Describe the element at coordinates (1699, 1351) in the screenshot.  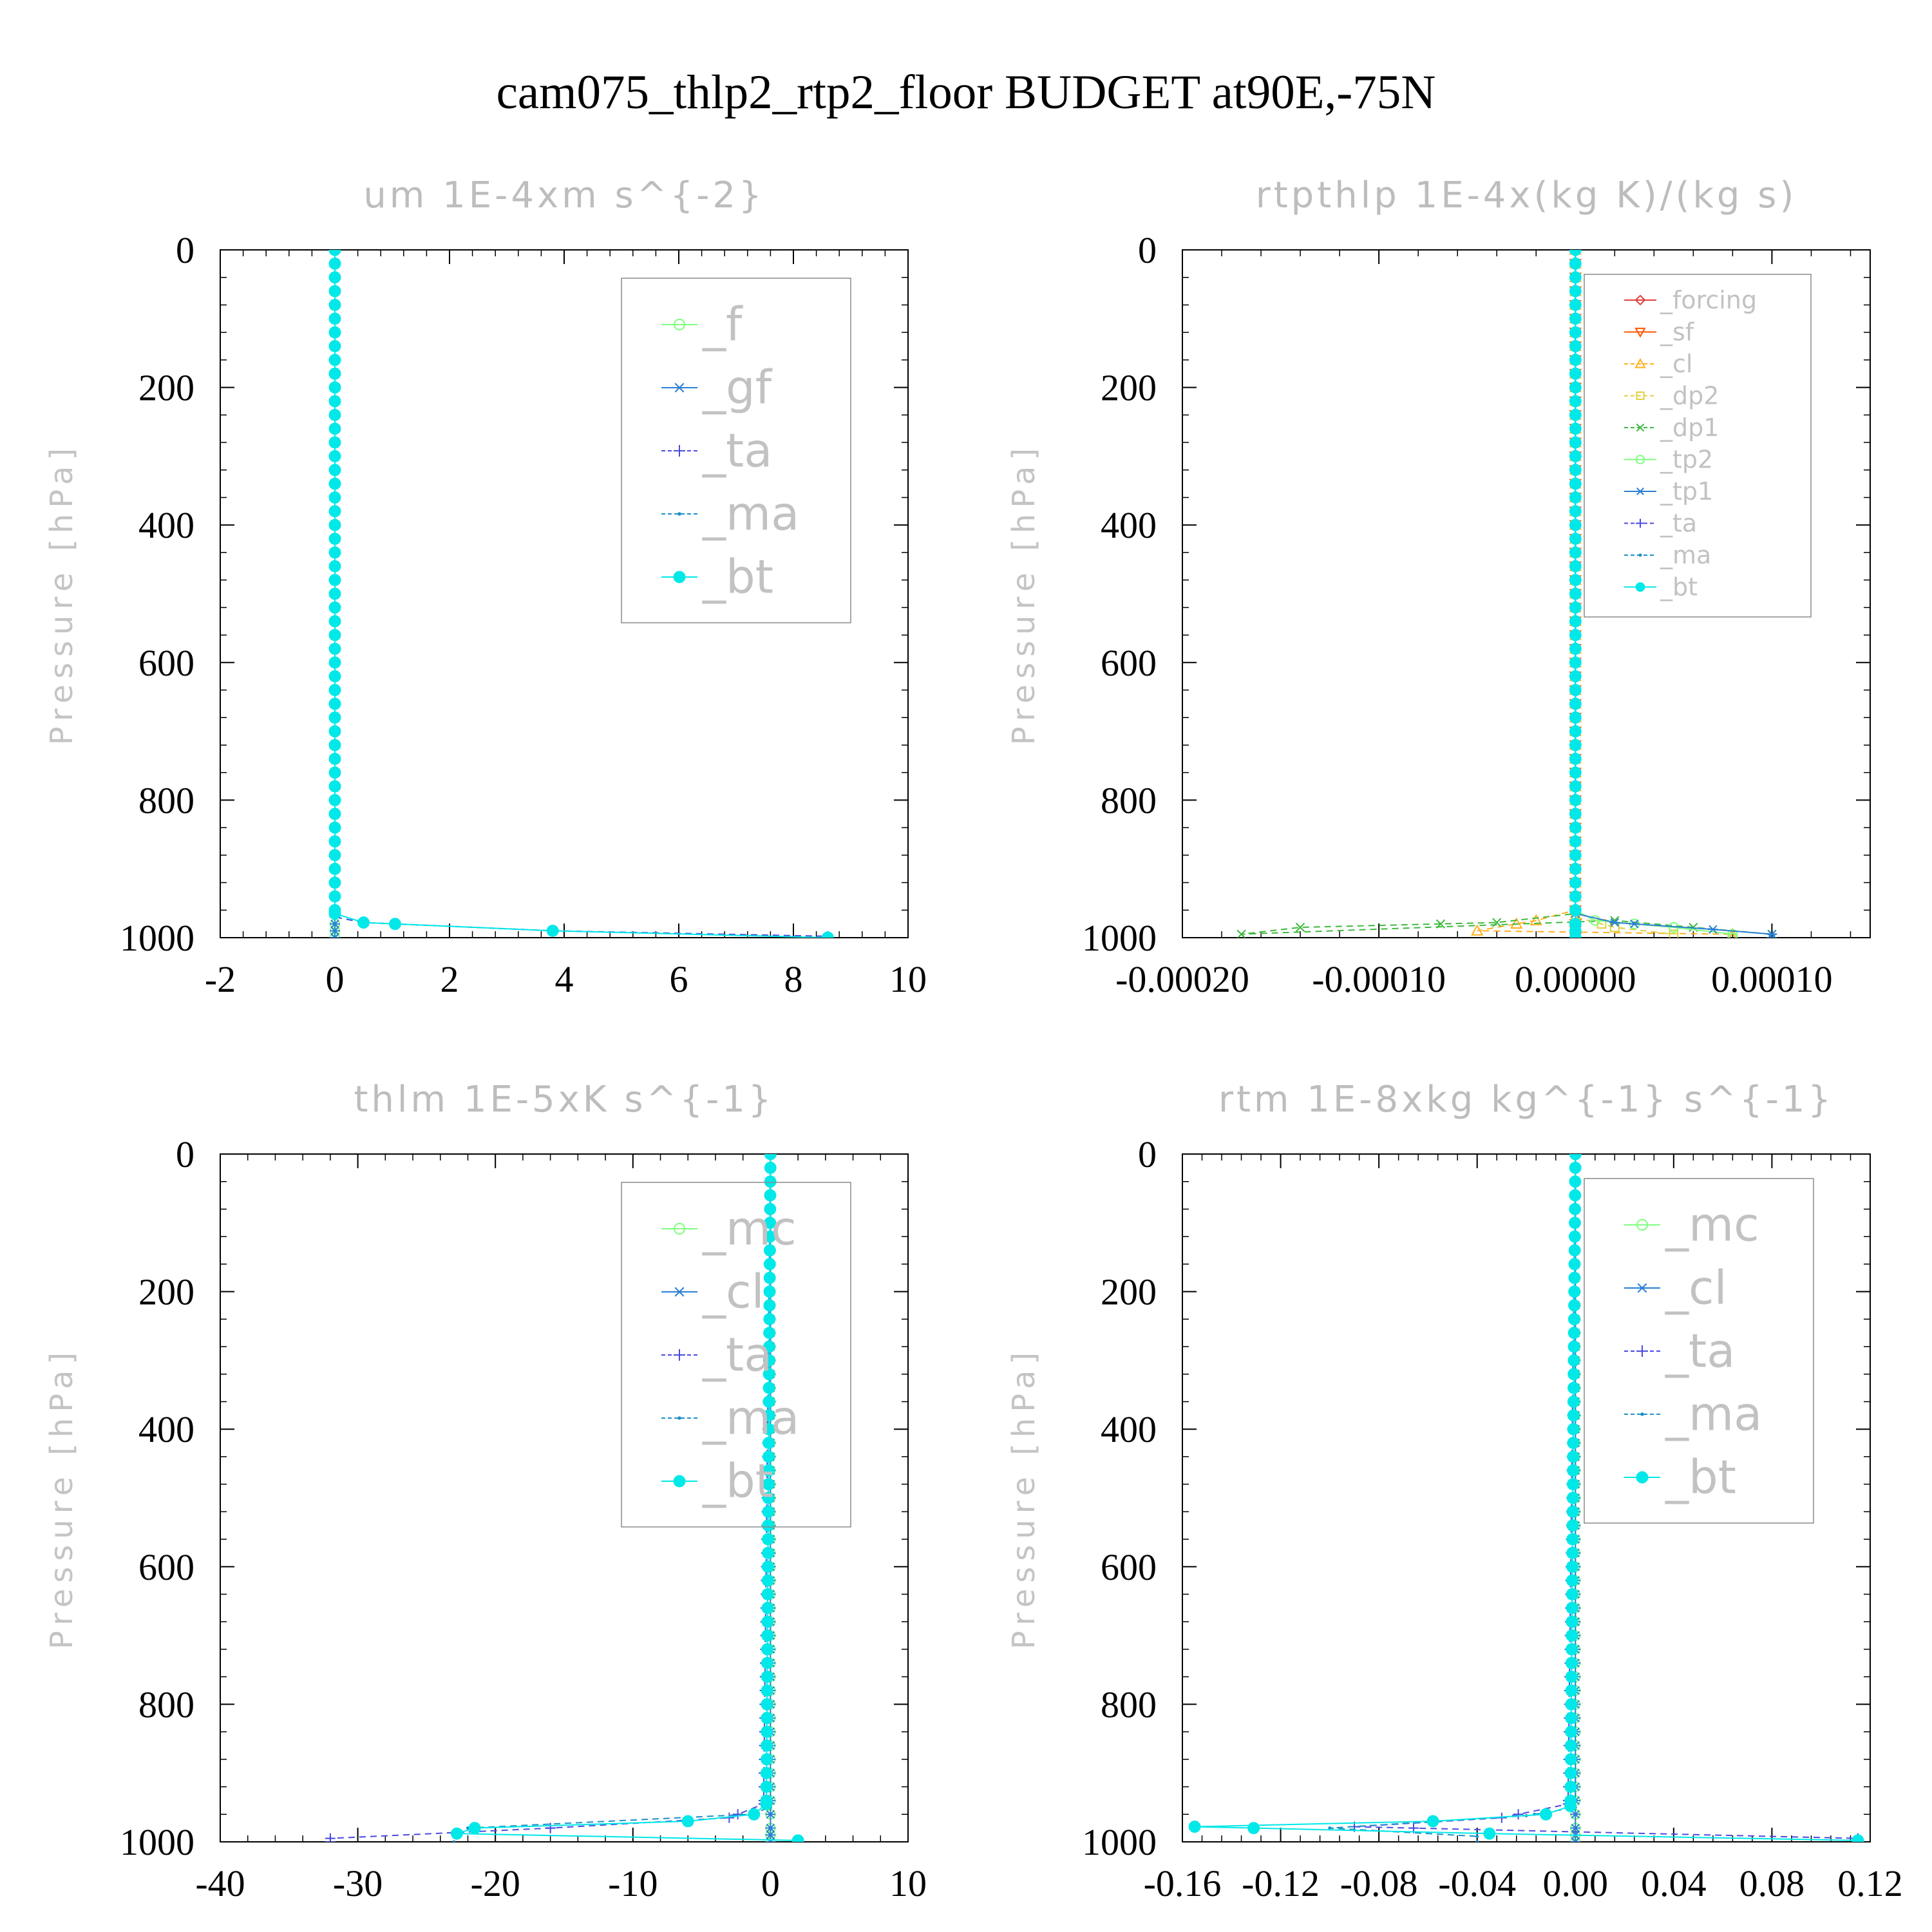
I see `legend: _mc _cl _ta _ma _bt` at that location.